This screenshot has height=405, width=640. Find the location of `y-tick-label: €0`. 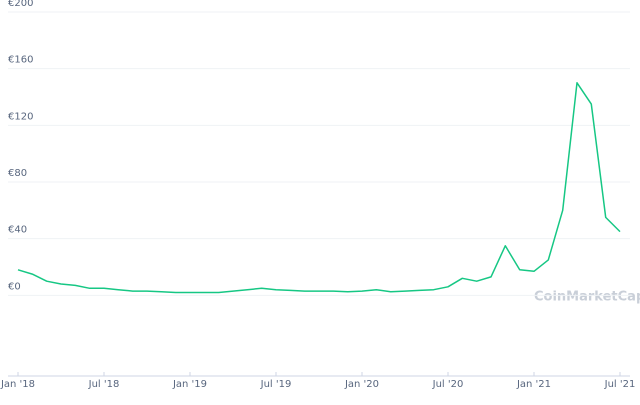

y-tick-label: €0 is located at coordinates (14, 286).